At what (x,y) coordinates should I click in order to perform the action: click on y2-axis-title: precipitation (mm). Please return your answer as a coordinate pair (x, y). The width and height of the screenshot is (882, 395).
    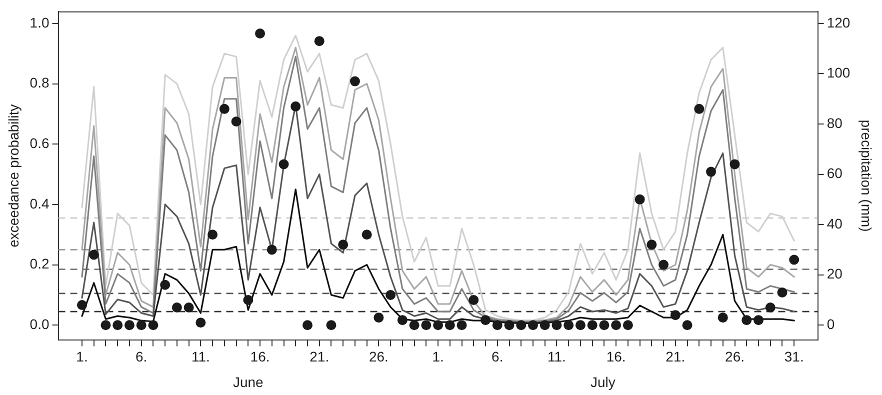
    Looking at the image, I should click on (866, 176).